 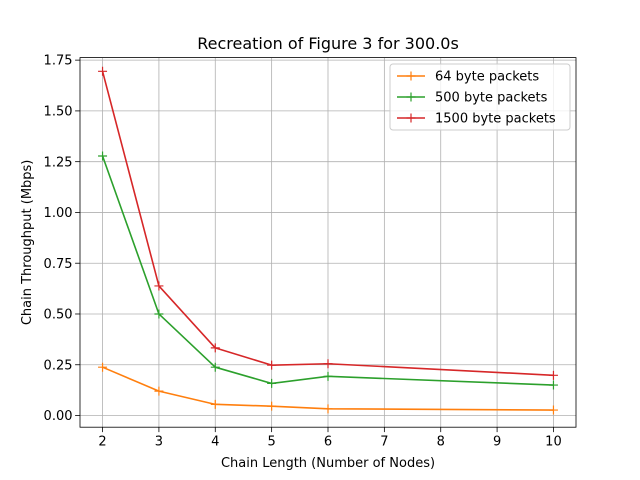 I want to click on y-tick-label: 0.00, so click(x=58, y=416).